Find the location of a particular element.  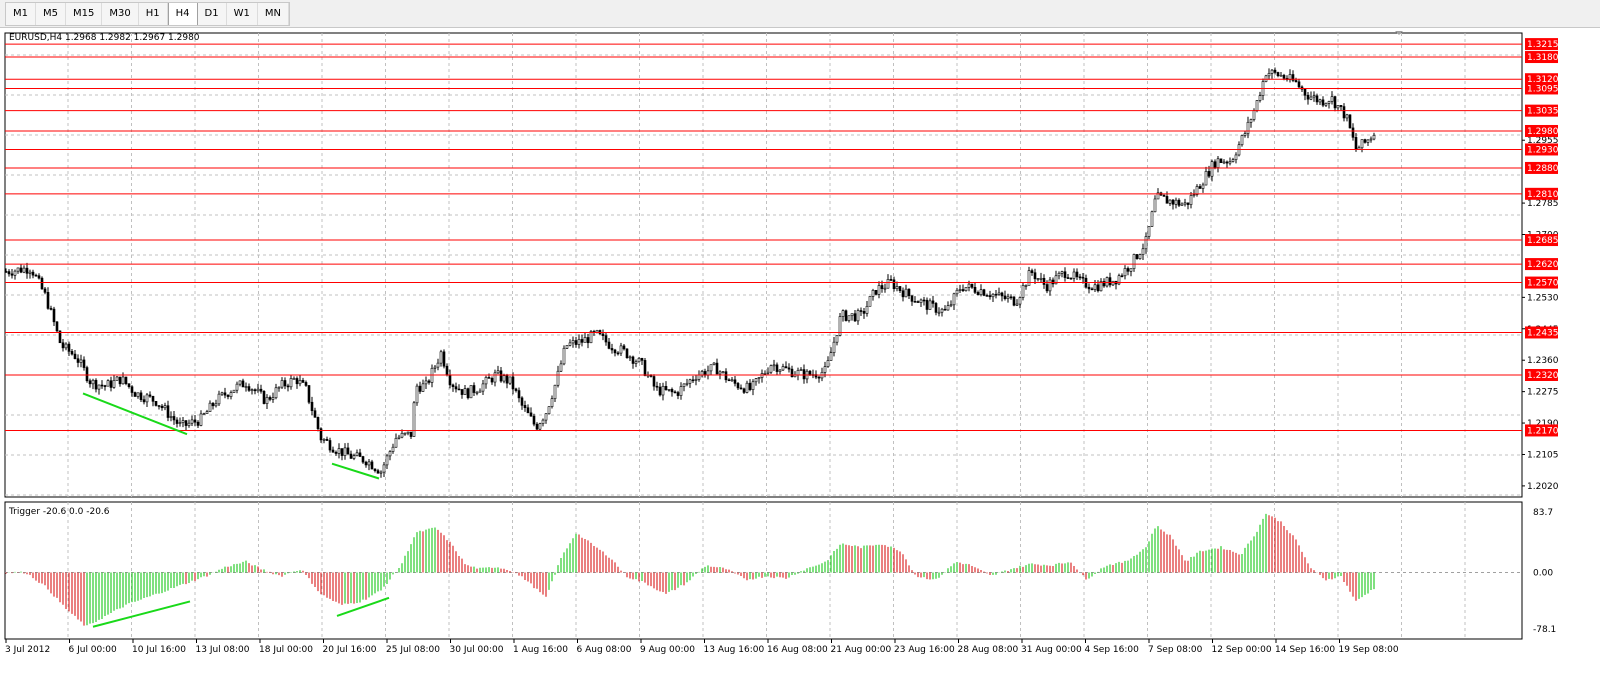

timeframe-button-m5: M5 is located at coordinates (51, 14).